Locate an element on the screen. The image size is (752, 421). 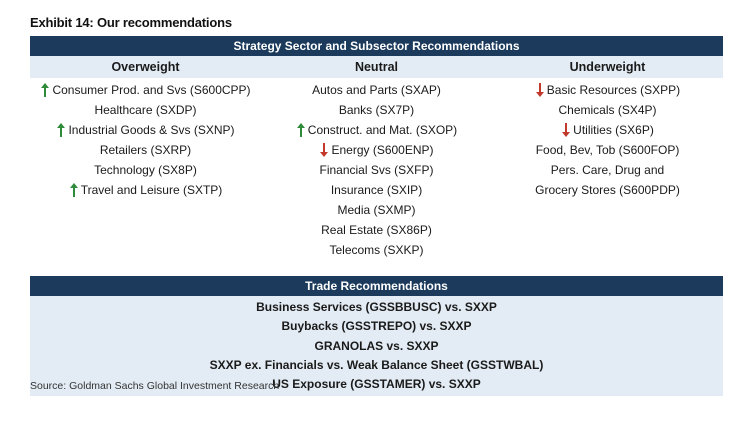
sector-item: Media (SXMP) is located at coordinates (376, 210).